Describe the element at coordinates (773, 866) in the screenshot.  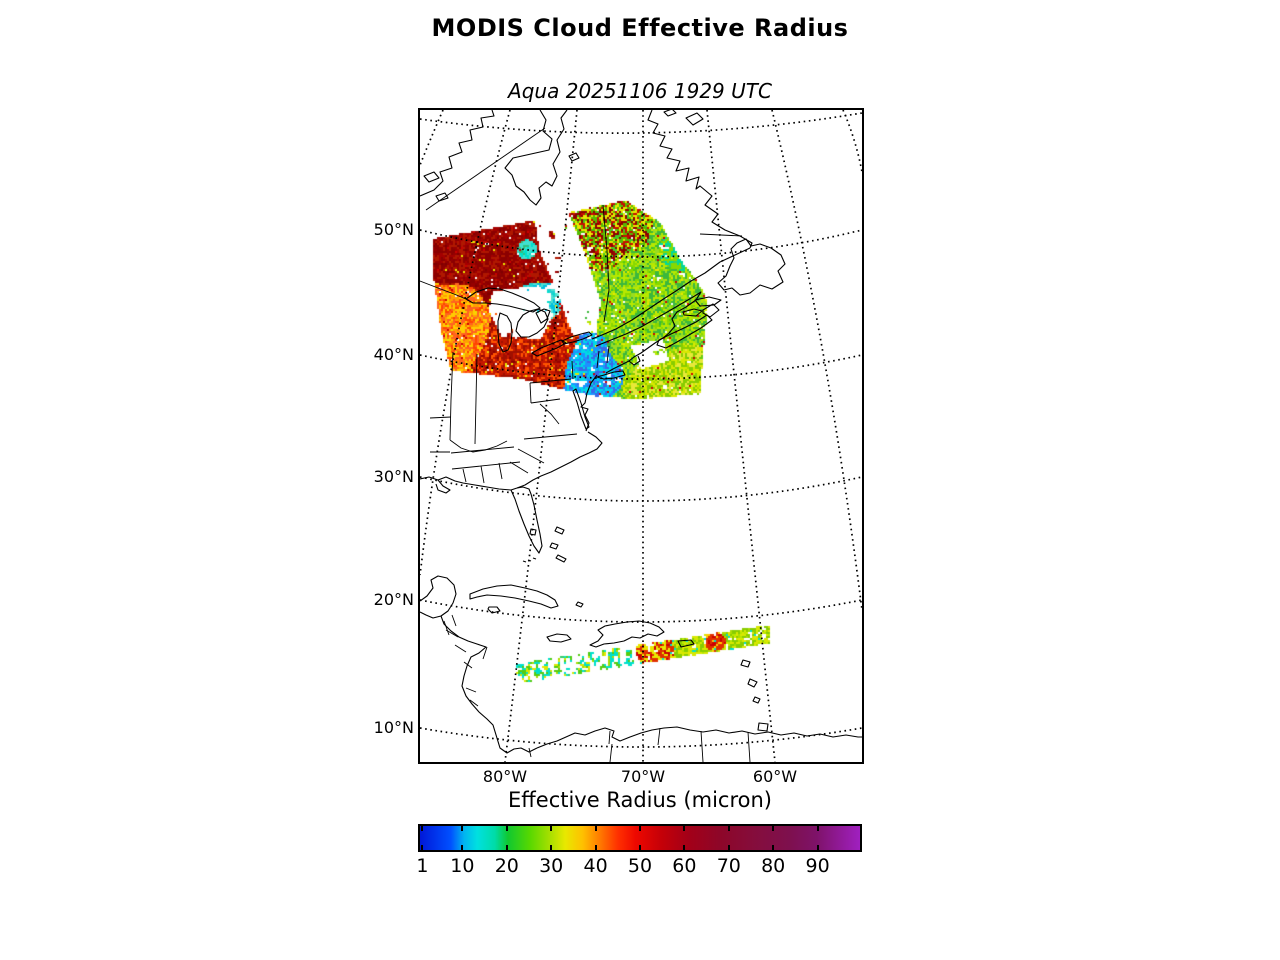
I see `colorbar-tick-label: 80` at that location.